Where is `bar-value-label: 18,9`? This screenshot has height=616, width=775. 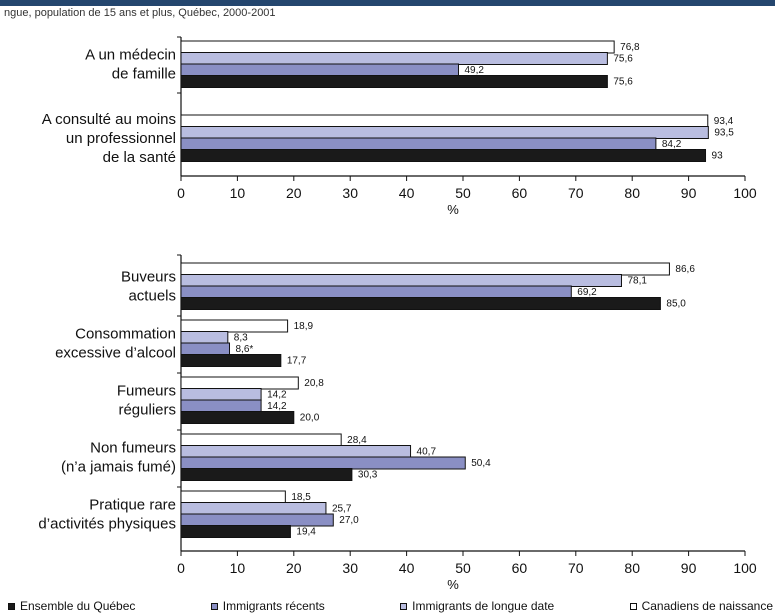 bar-value-label: 18,9 is located at coordinates (304, 326).